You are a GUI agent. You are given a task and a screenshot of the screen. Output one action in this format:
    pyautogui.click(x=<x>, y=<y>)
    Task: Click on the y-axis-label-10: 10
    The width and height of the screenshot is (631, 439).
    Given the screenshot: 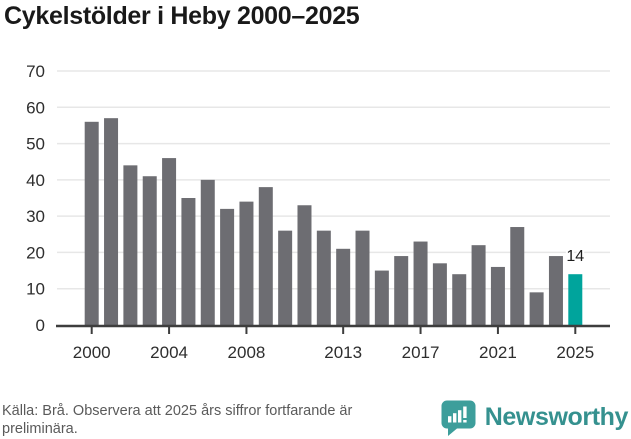 What is the action you would take?
    pyautogui.click(x=35, y=289)
    